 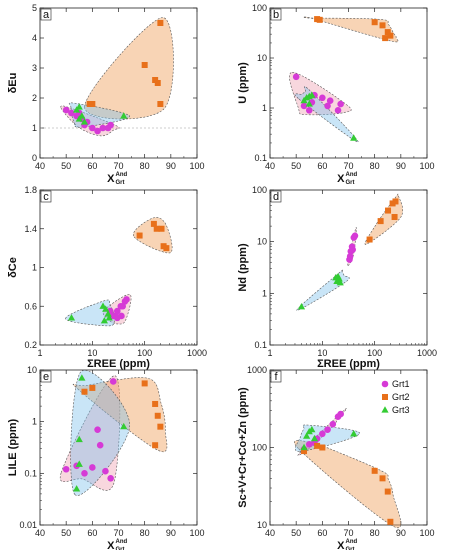 What do you see at coordinates (243, 447) in the screenshot?
I see `y-axis-label: Sc+V+Cr+Co+Zn (ppm)` at bounding box center [243, 447].